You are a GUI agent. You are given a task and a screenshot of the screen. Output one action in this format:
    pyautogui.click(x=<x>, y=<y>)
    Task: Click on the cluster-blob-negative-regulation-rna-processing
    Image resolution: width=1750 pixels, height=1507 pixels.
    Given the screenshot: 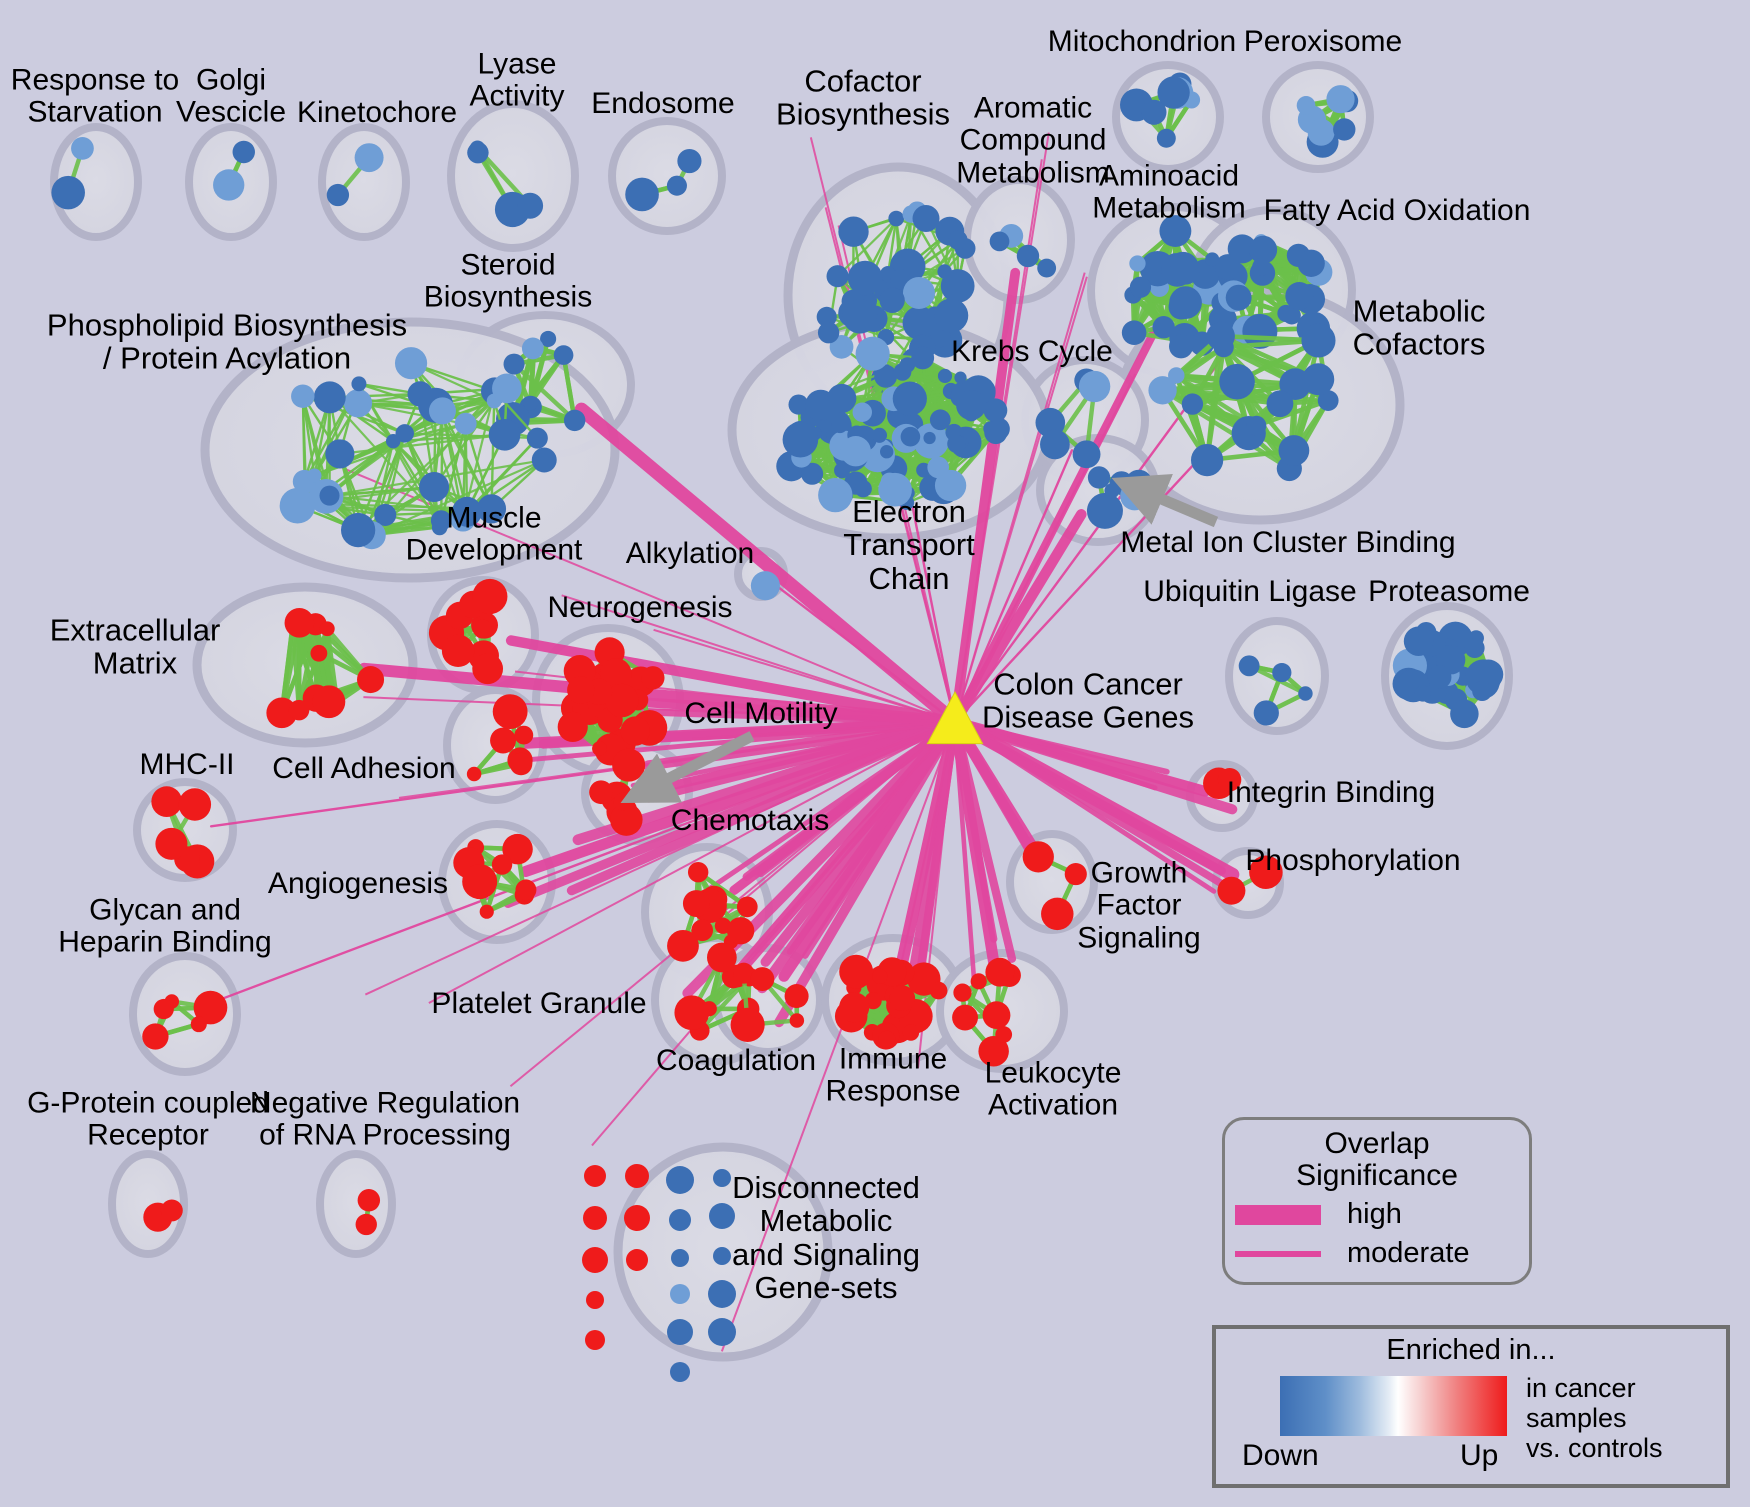 What is the action you would take?
    pyautogui.click(x=356, y=1204)
    